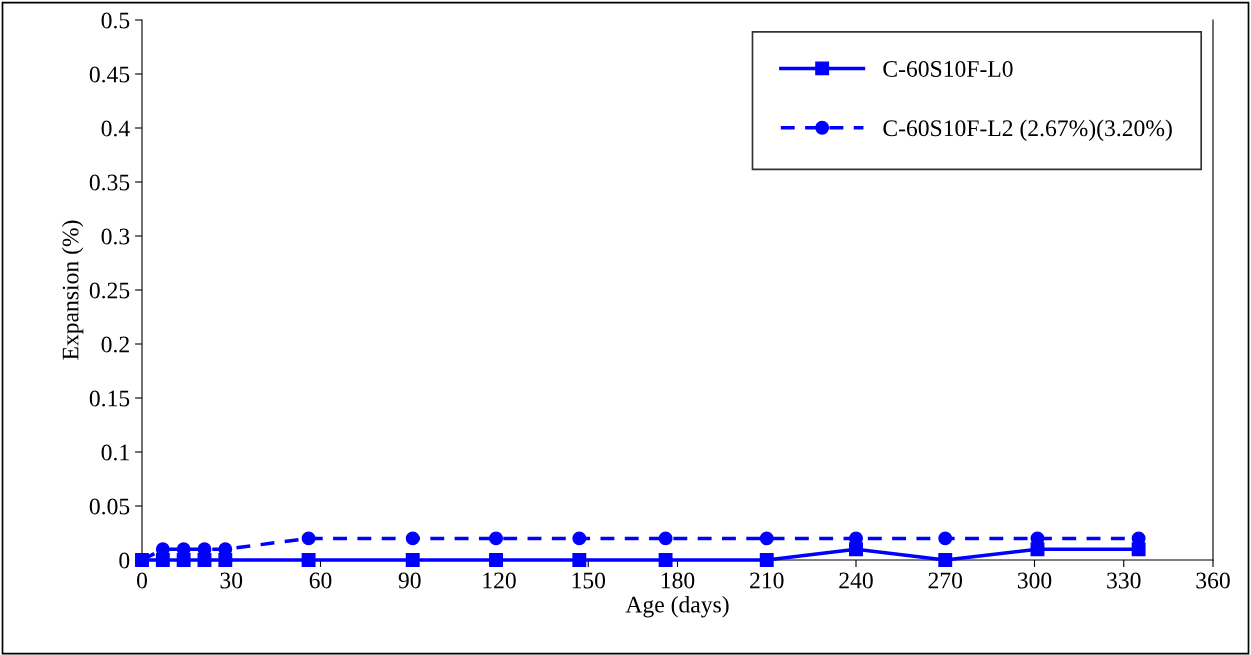  Describe the element at coordinates (109, 182) in the screenshot. I see `y-tick-label: 0.35` at that location.